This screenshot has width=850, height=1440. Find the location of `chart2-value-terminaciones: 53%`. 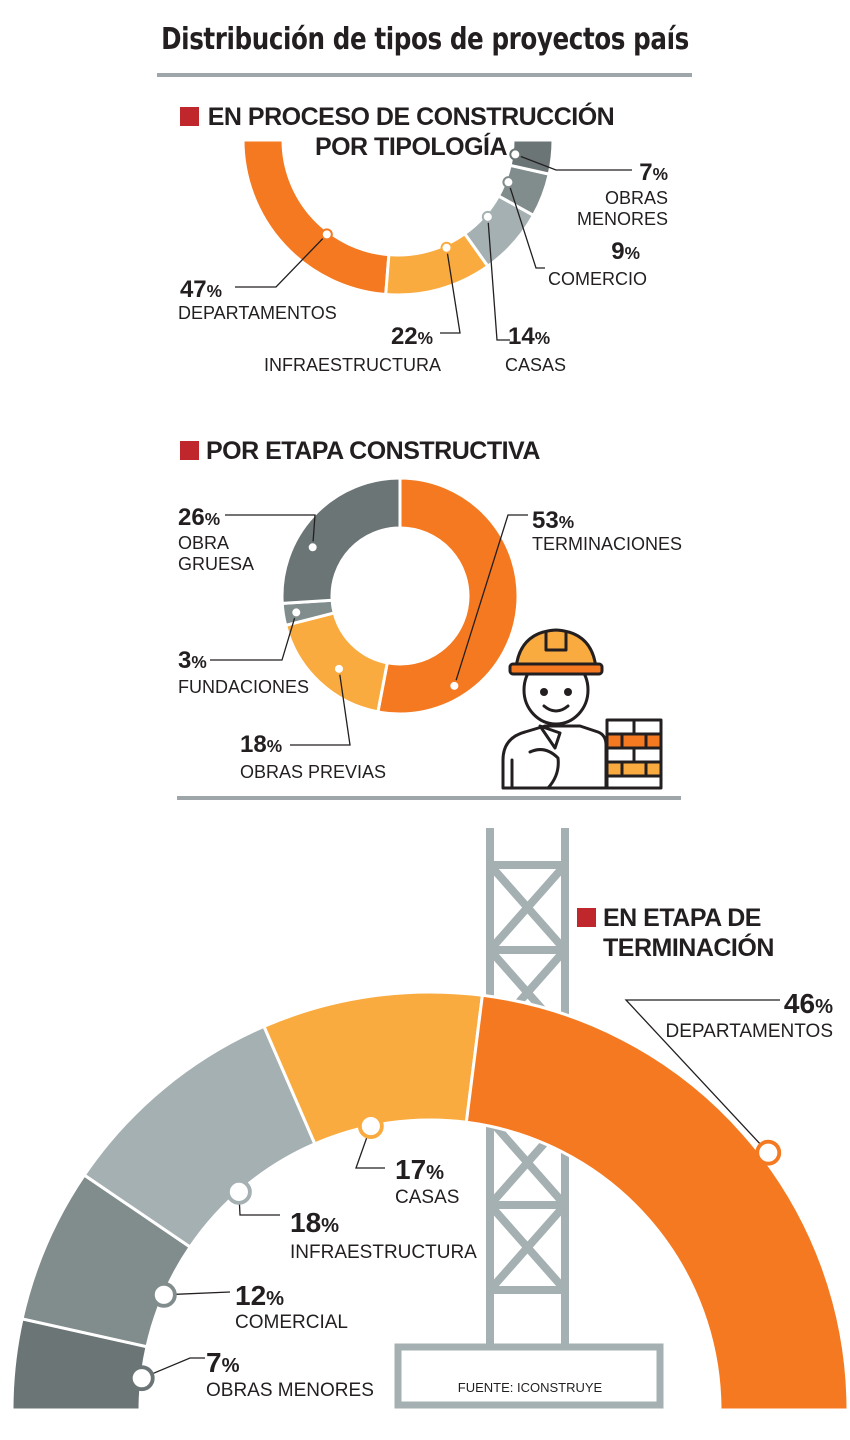

chart2-value-terminaciones: 53% is located at coordinates (553, 520).